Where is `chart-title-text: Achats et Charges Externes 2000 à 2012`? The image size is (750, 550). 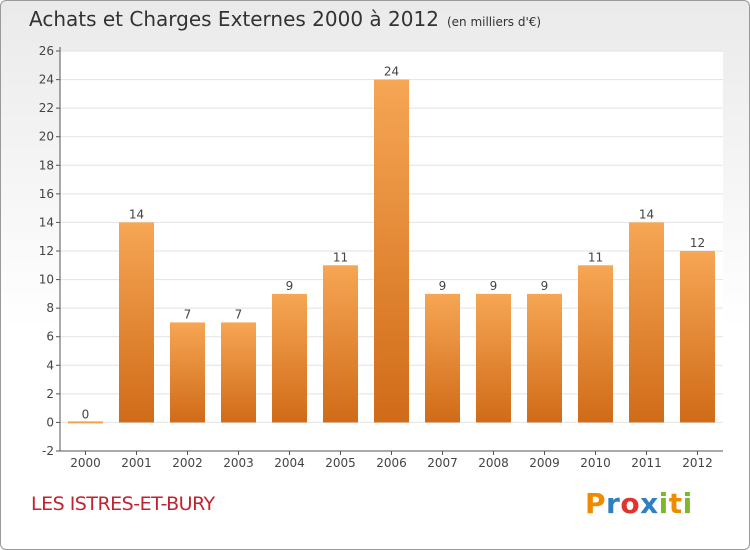
chart-title-text: Achats et Charges Externes 2000 à 2012 is located at coordinates (234, 19).